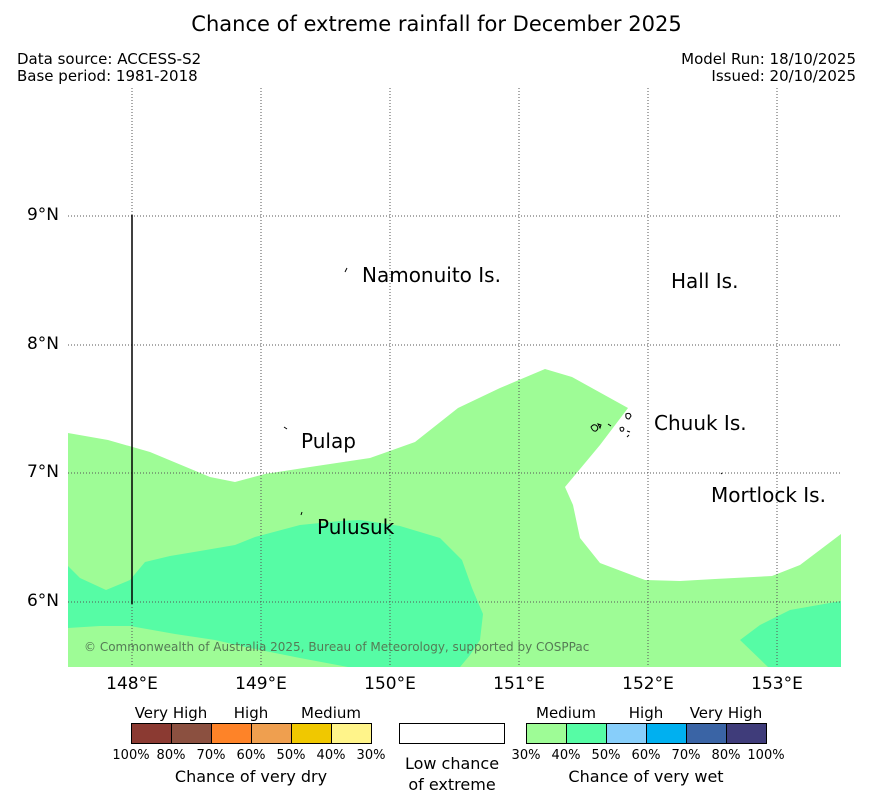 This screenshot has width=873, height=804. Describe the element at coordinates (346, 270) in the screenshot. I see `namonuito-island-marker` at that location.